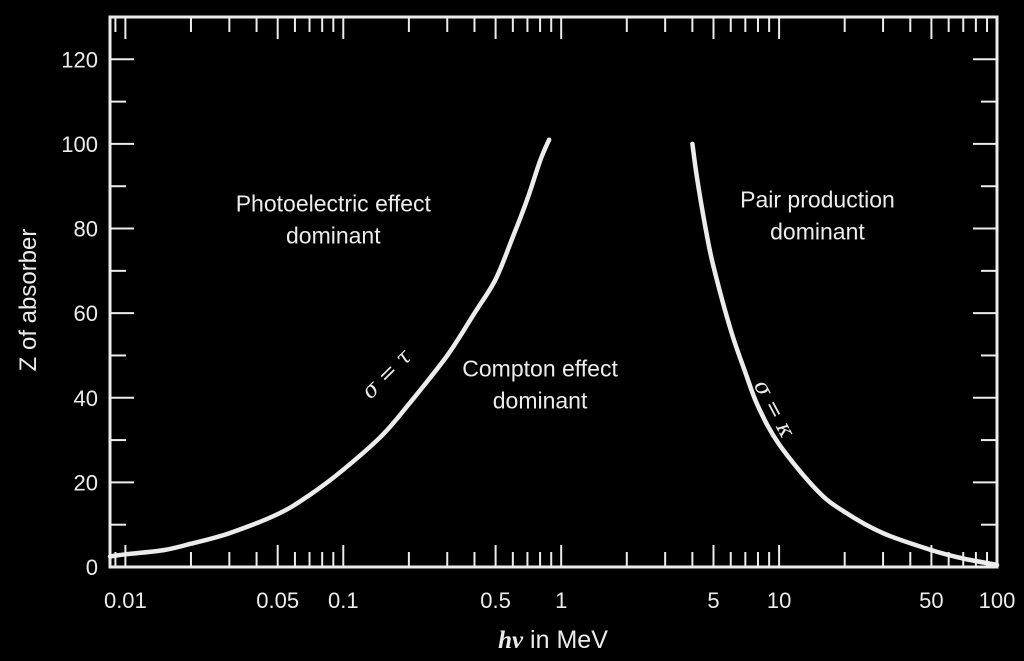 The width and height of the screenshot is (1024, 661). What do you see at coordinates (713, 600) in the screenshot?
I see `x-tick-label: 5` at bounding box center [713, 600].